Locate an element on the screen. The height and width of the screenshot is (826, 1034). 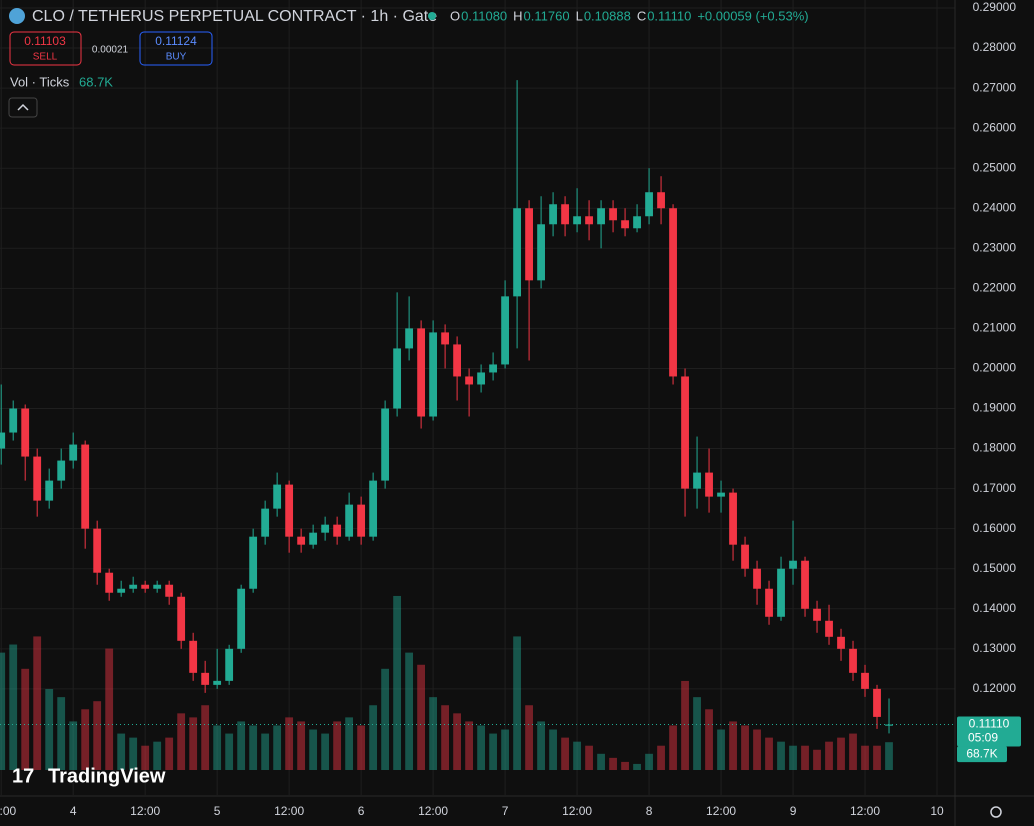
watermark: TradingView is located at coordinates (107, 776).